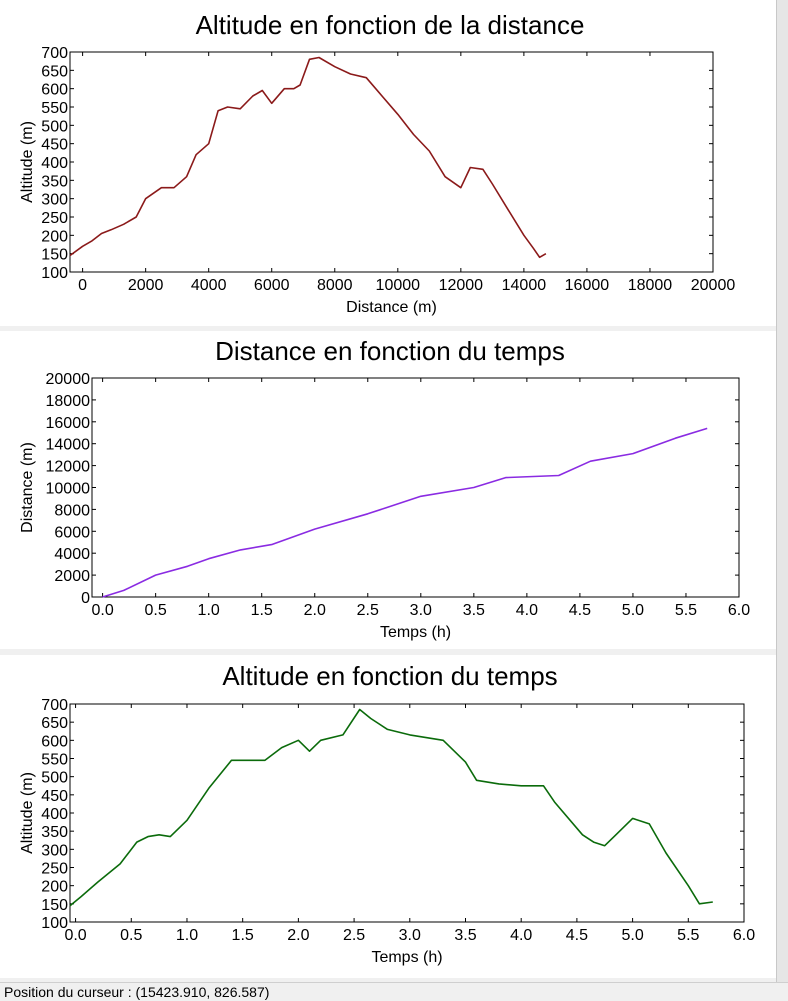  Describe the element at coordinates (391, 307) in the screenshot. I see `x-axis-label: Distance (m)` at that location.